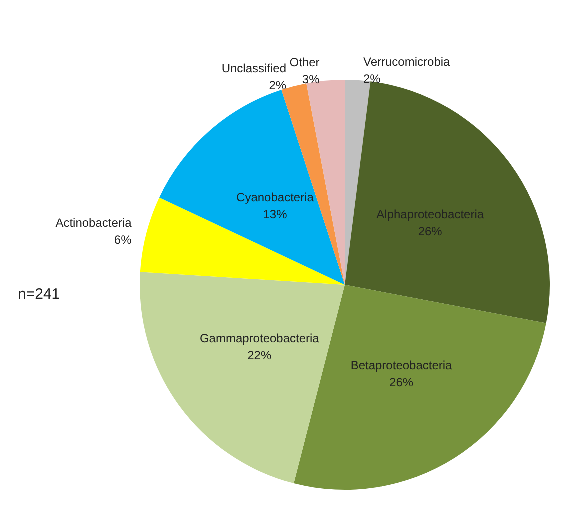  Describe the element at coordinates (254, 68) in the screenshot. I see `slice-label: Unclassified` at that location.